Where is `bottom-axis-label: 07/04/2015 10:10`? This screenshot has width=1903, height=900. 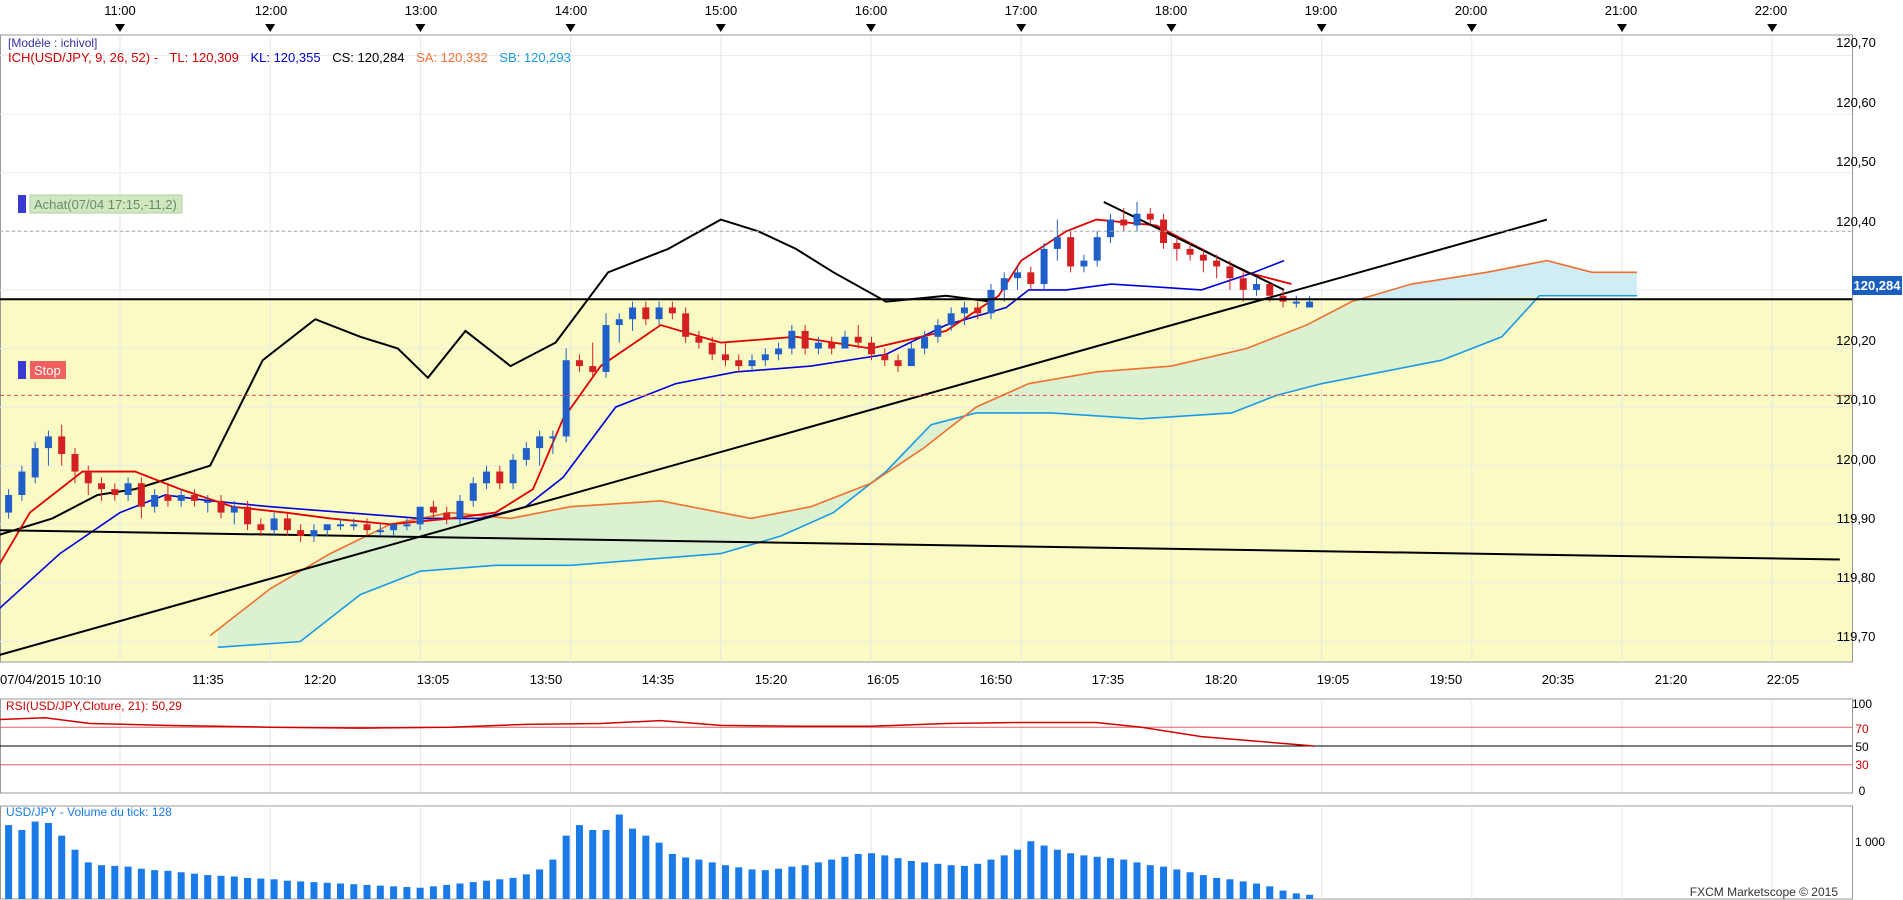
bottom-axis-label: 07/04/2015 10:10 is located at coordinates (50, 679).